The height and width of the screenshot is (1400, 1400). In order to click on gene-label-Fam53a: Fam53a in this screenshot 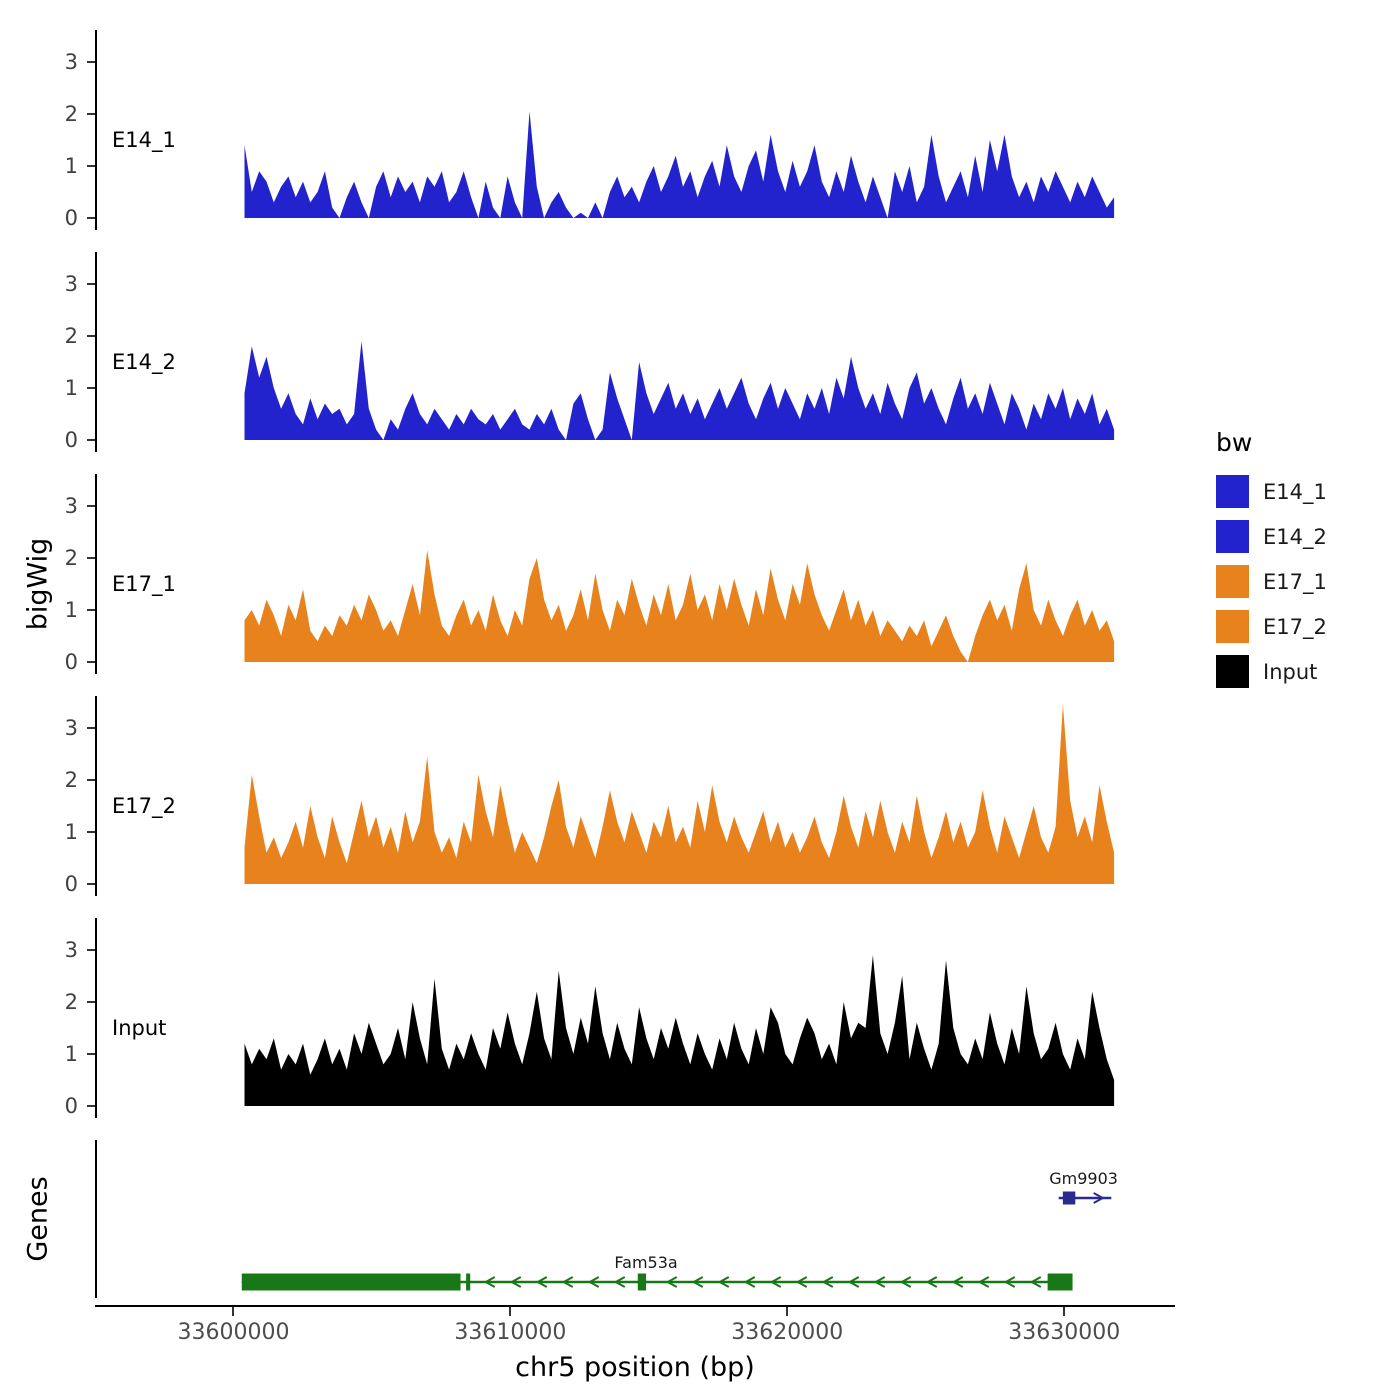, I will do `click(645, 1262)`.